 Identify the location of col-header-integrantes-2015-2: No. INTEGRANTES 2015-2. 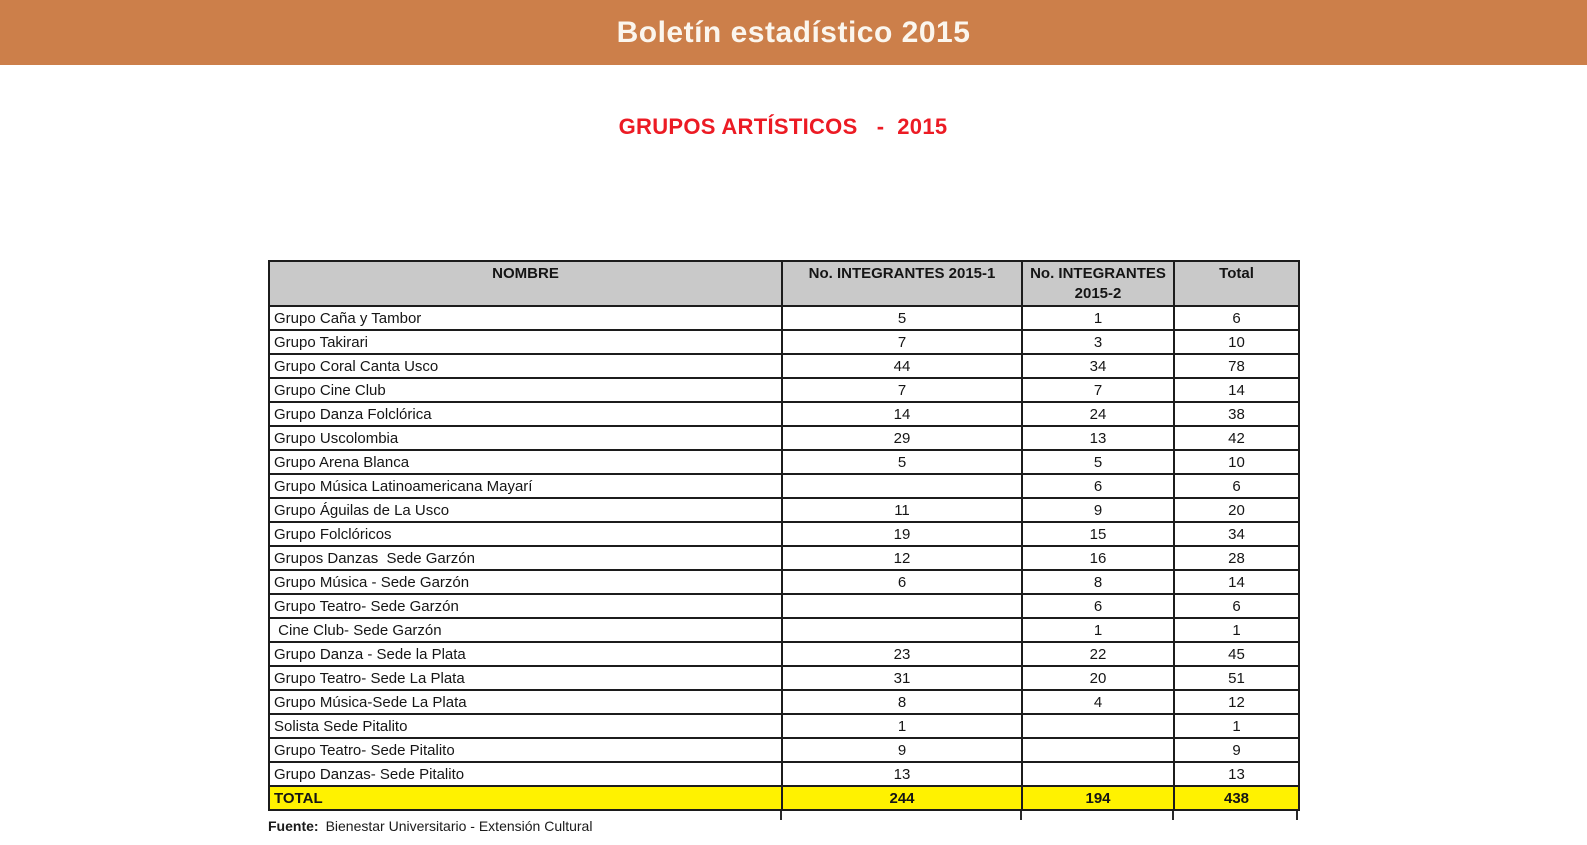
(1098, 283).